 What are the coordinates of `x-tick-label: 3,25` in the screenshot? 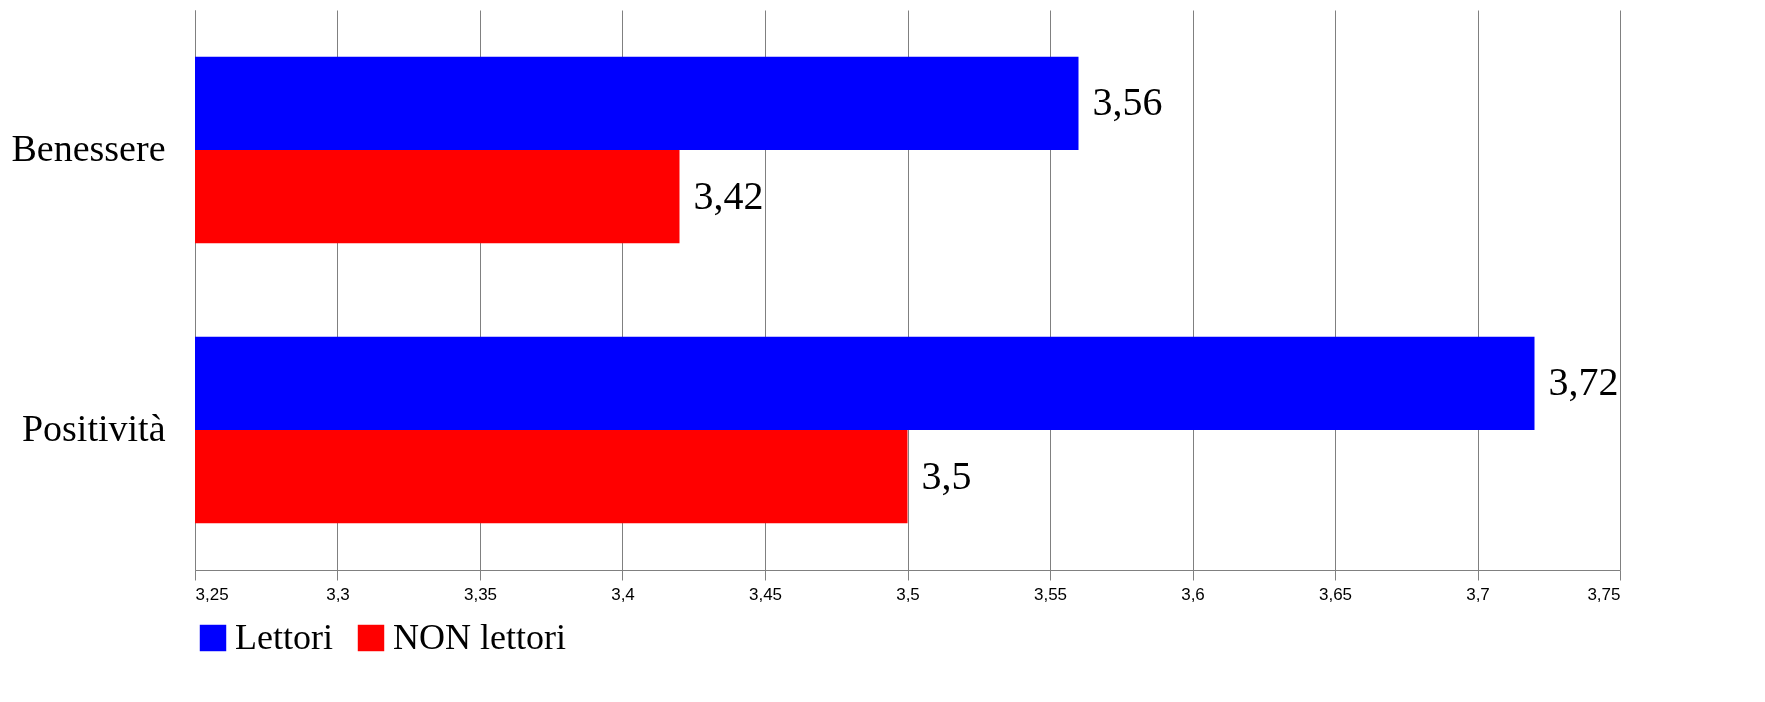 It's located at (212, 594).